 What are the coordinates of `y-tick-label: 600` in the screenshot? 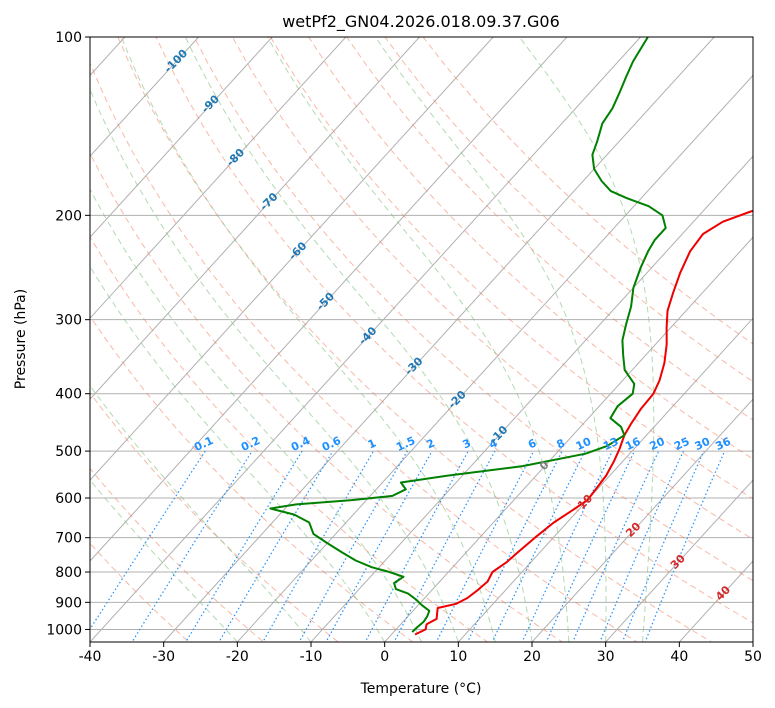 It's located at (68, 499).